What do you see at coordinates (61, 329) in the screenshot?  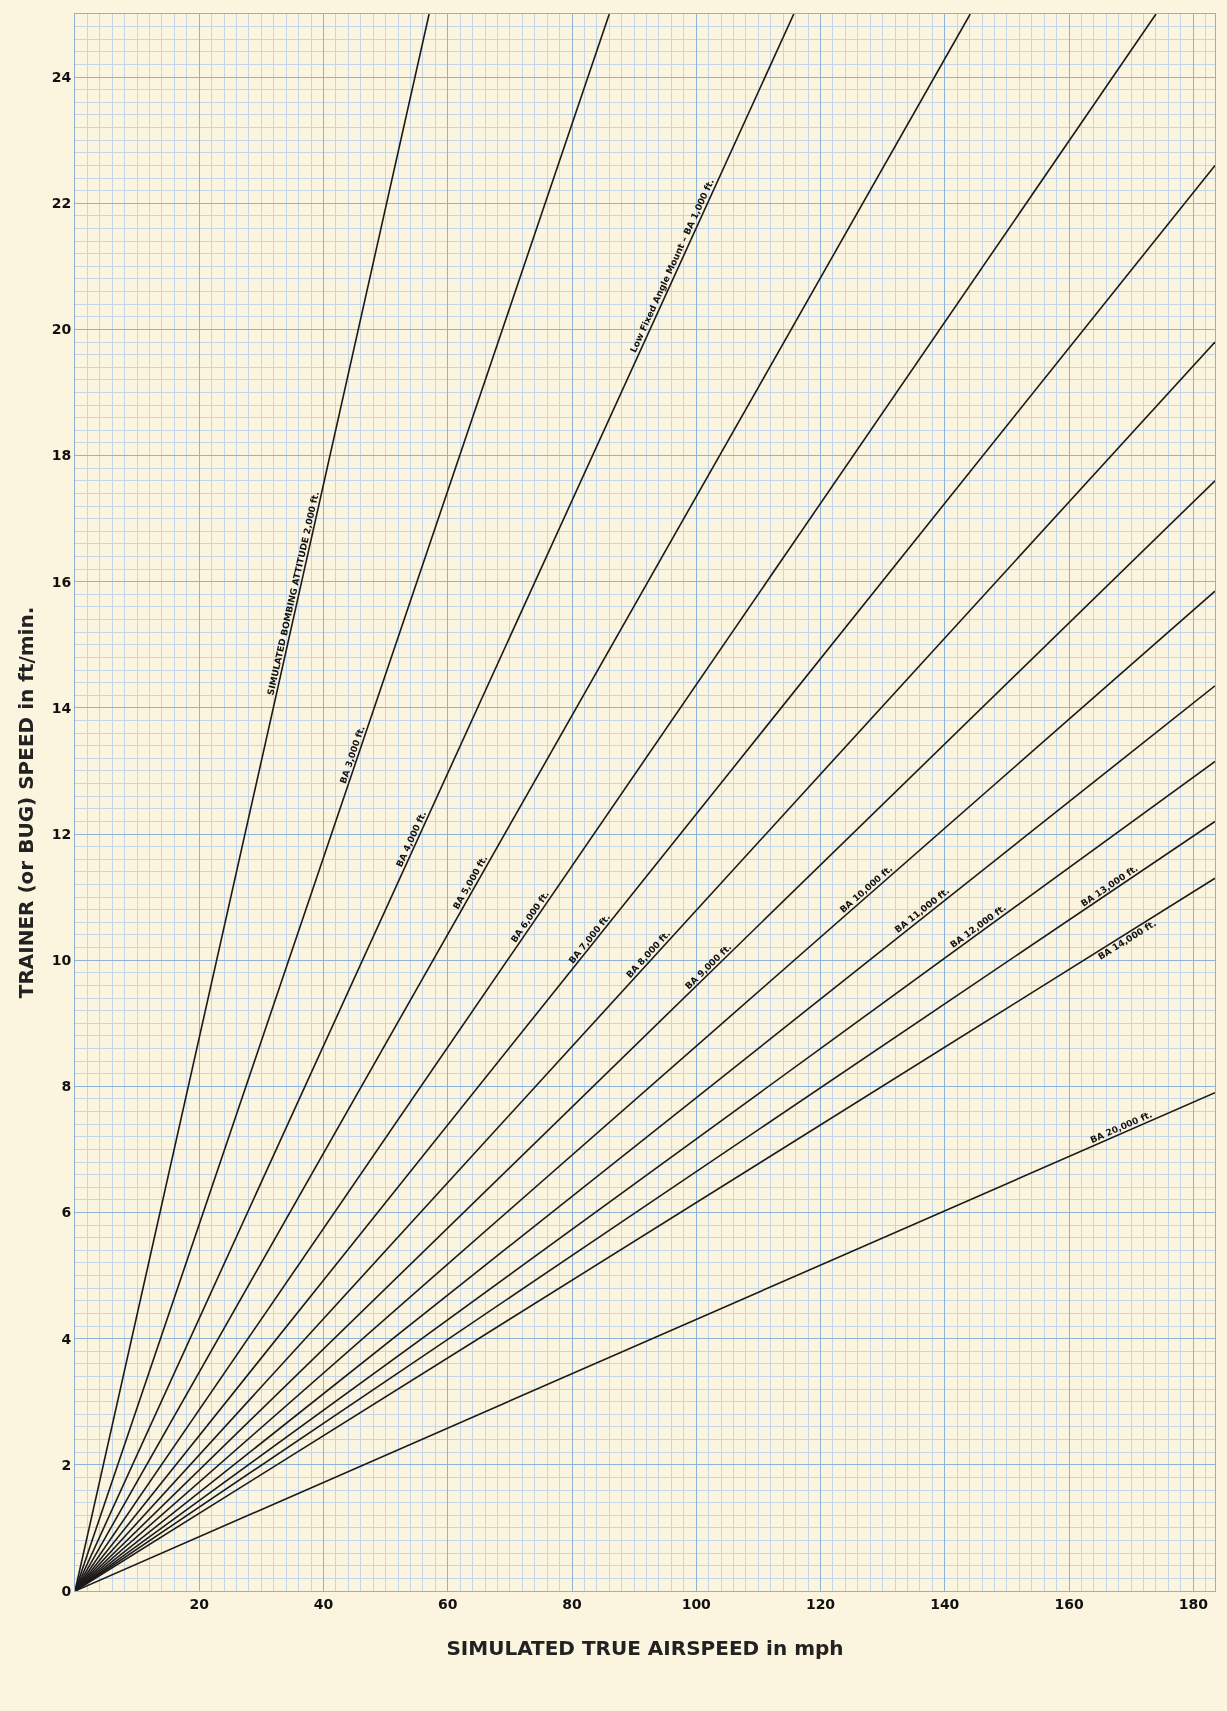 I see `y-tick-label: 20` at bounding box center [61, 329].